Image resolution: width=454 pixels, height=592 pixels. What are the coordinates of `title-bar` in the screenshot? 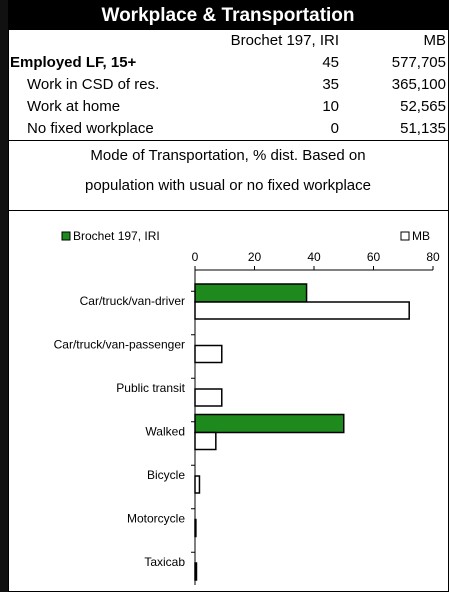 It's located at (228, 15).